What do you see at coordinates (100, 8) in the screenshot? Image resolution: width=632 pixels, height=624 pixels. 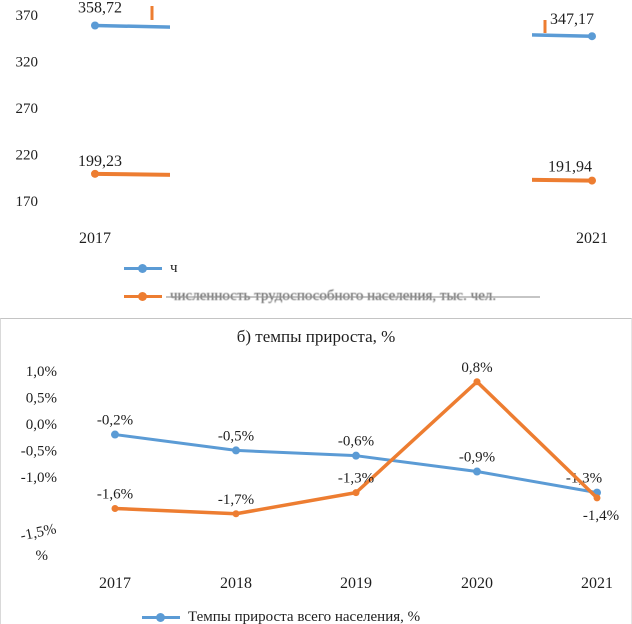 I see `data-label: 358,72` at bounding box center [100, 8].